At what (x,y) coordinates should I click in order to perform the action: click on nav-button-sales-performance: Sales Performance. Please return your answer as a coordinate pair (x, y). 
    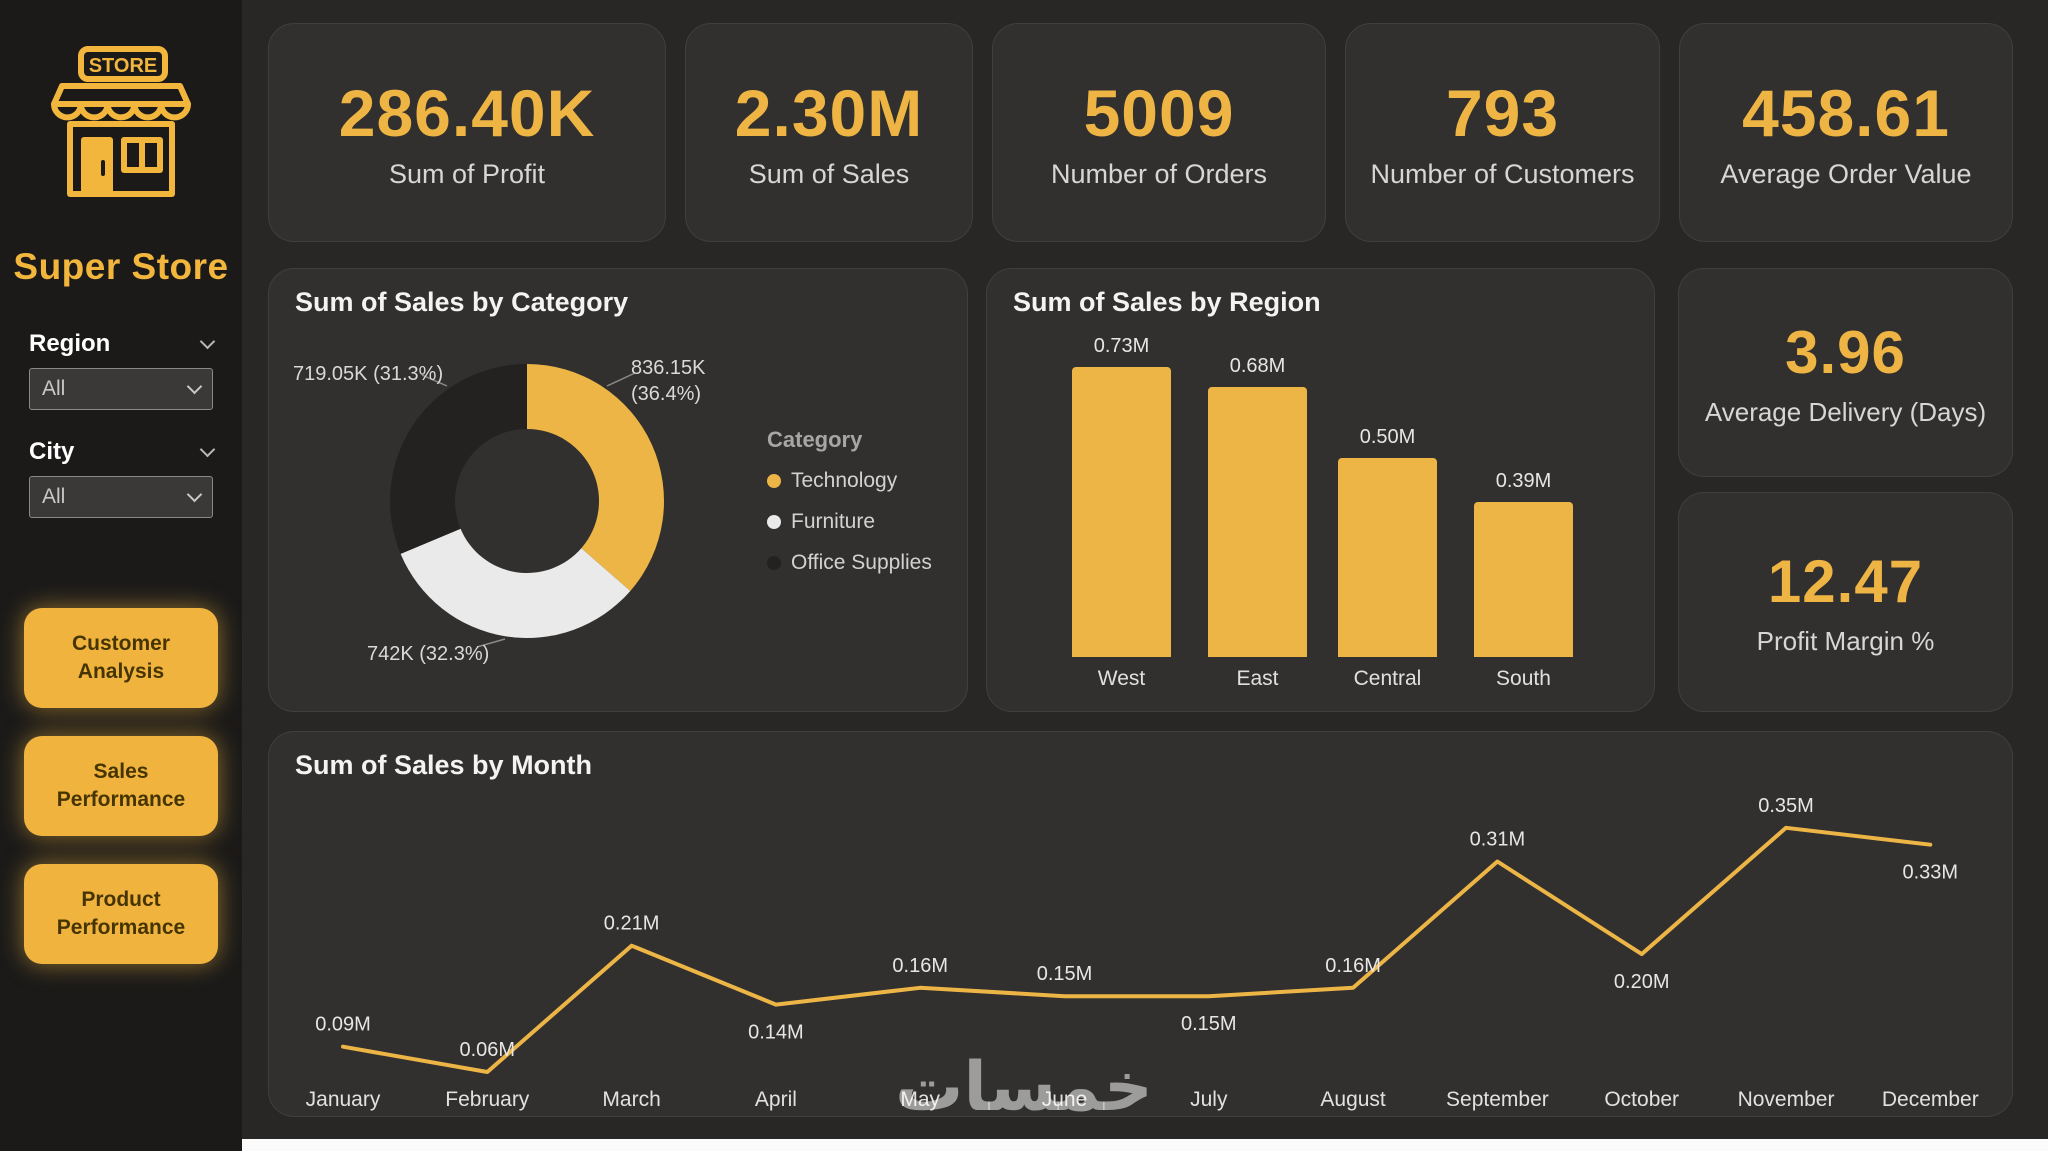
    Looking at the image, I should click on (121, 786).